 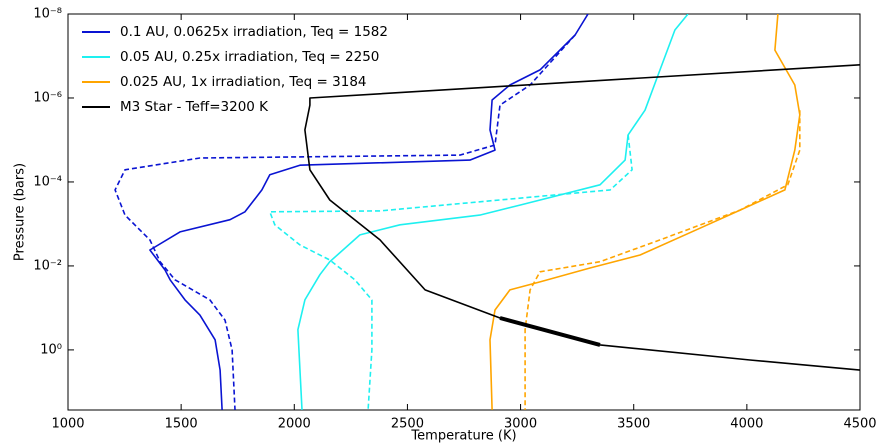 I want to click on y-tick-label: 10⁻², so click(x=47, y=265).